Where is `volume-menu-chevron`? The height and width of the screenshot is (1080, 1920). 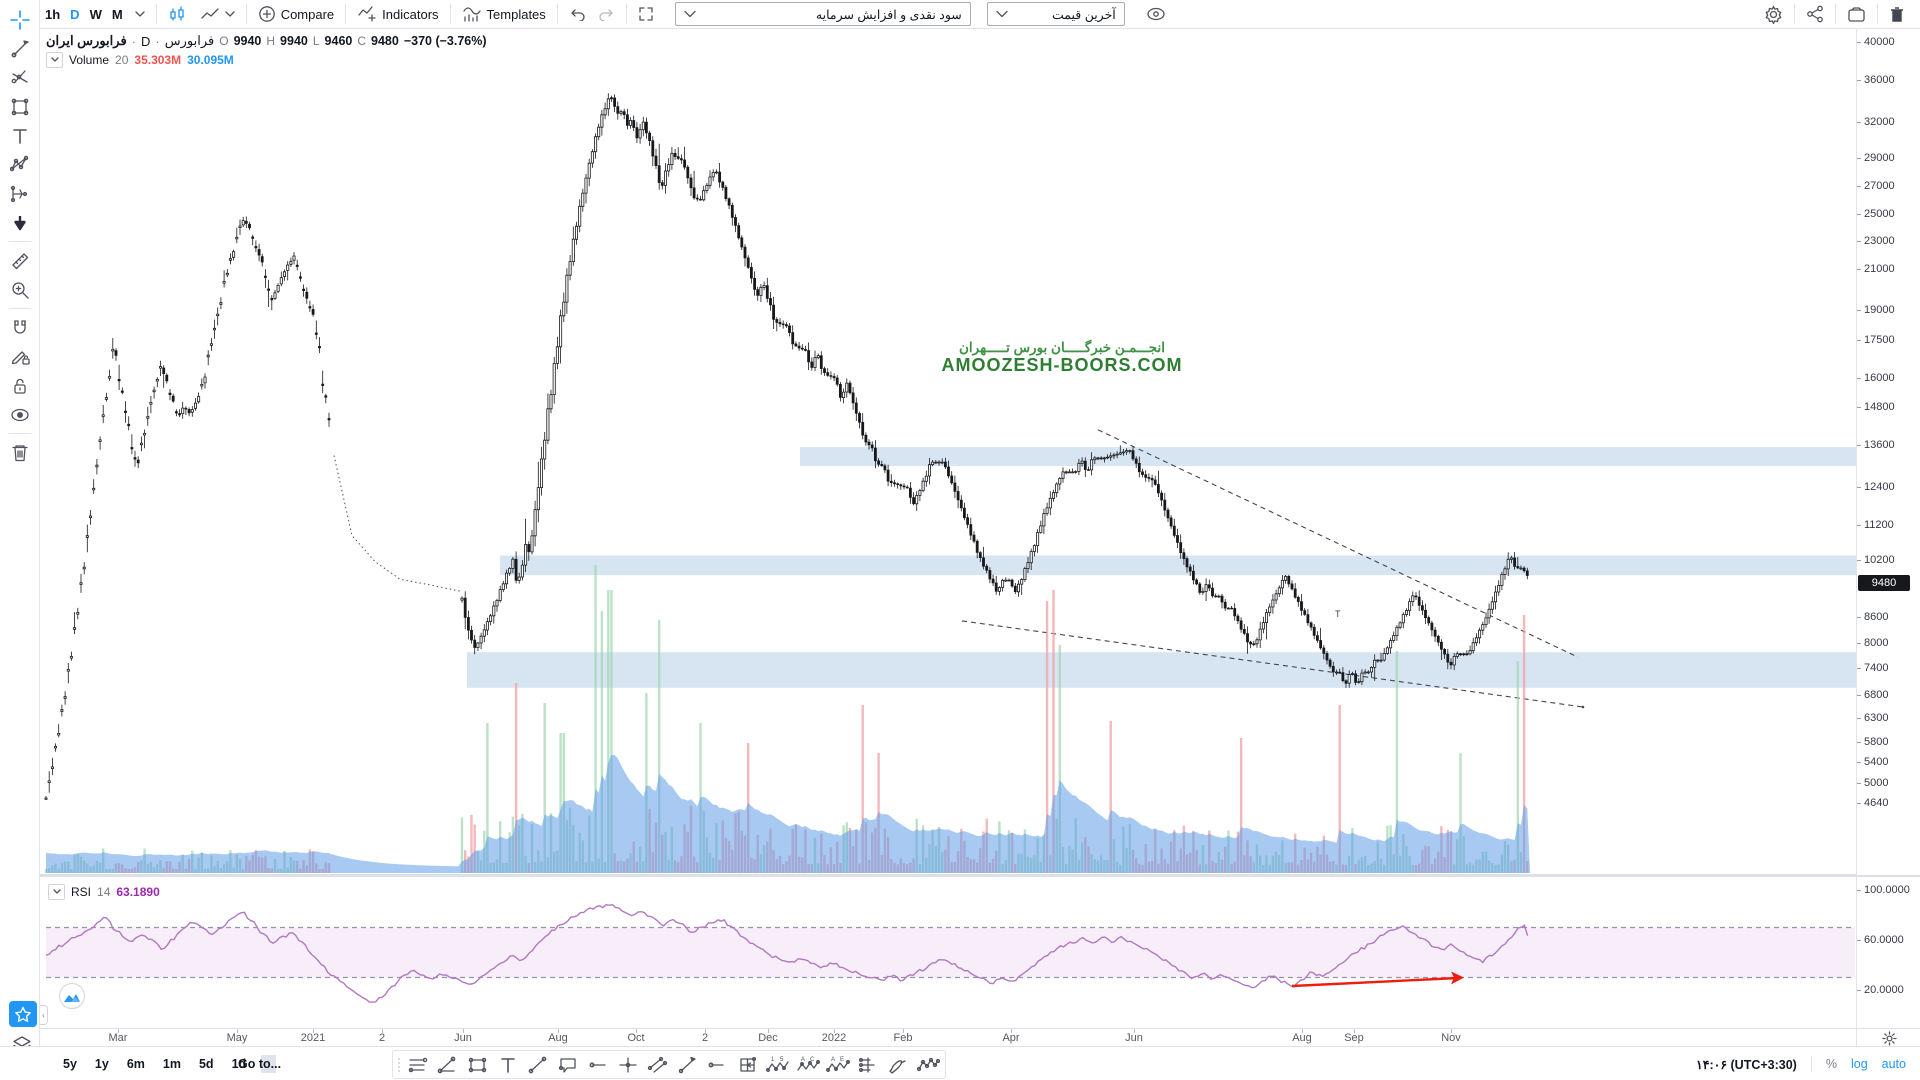 volume-menu-chevron is located at coordinates (54, 60).